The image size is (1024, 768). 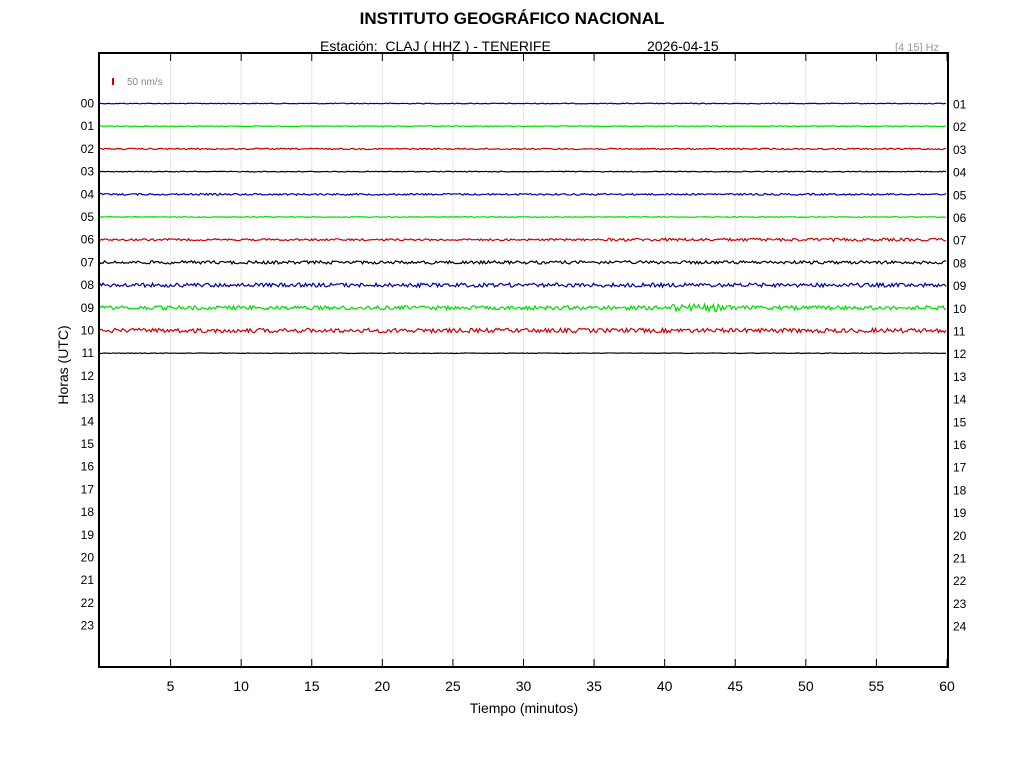 What do you see at coordinates (171, 686) in the screenshot?
I see `x-tick-label: 5` at bounding box center [171, 686].